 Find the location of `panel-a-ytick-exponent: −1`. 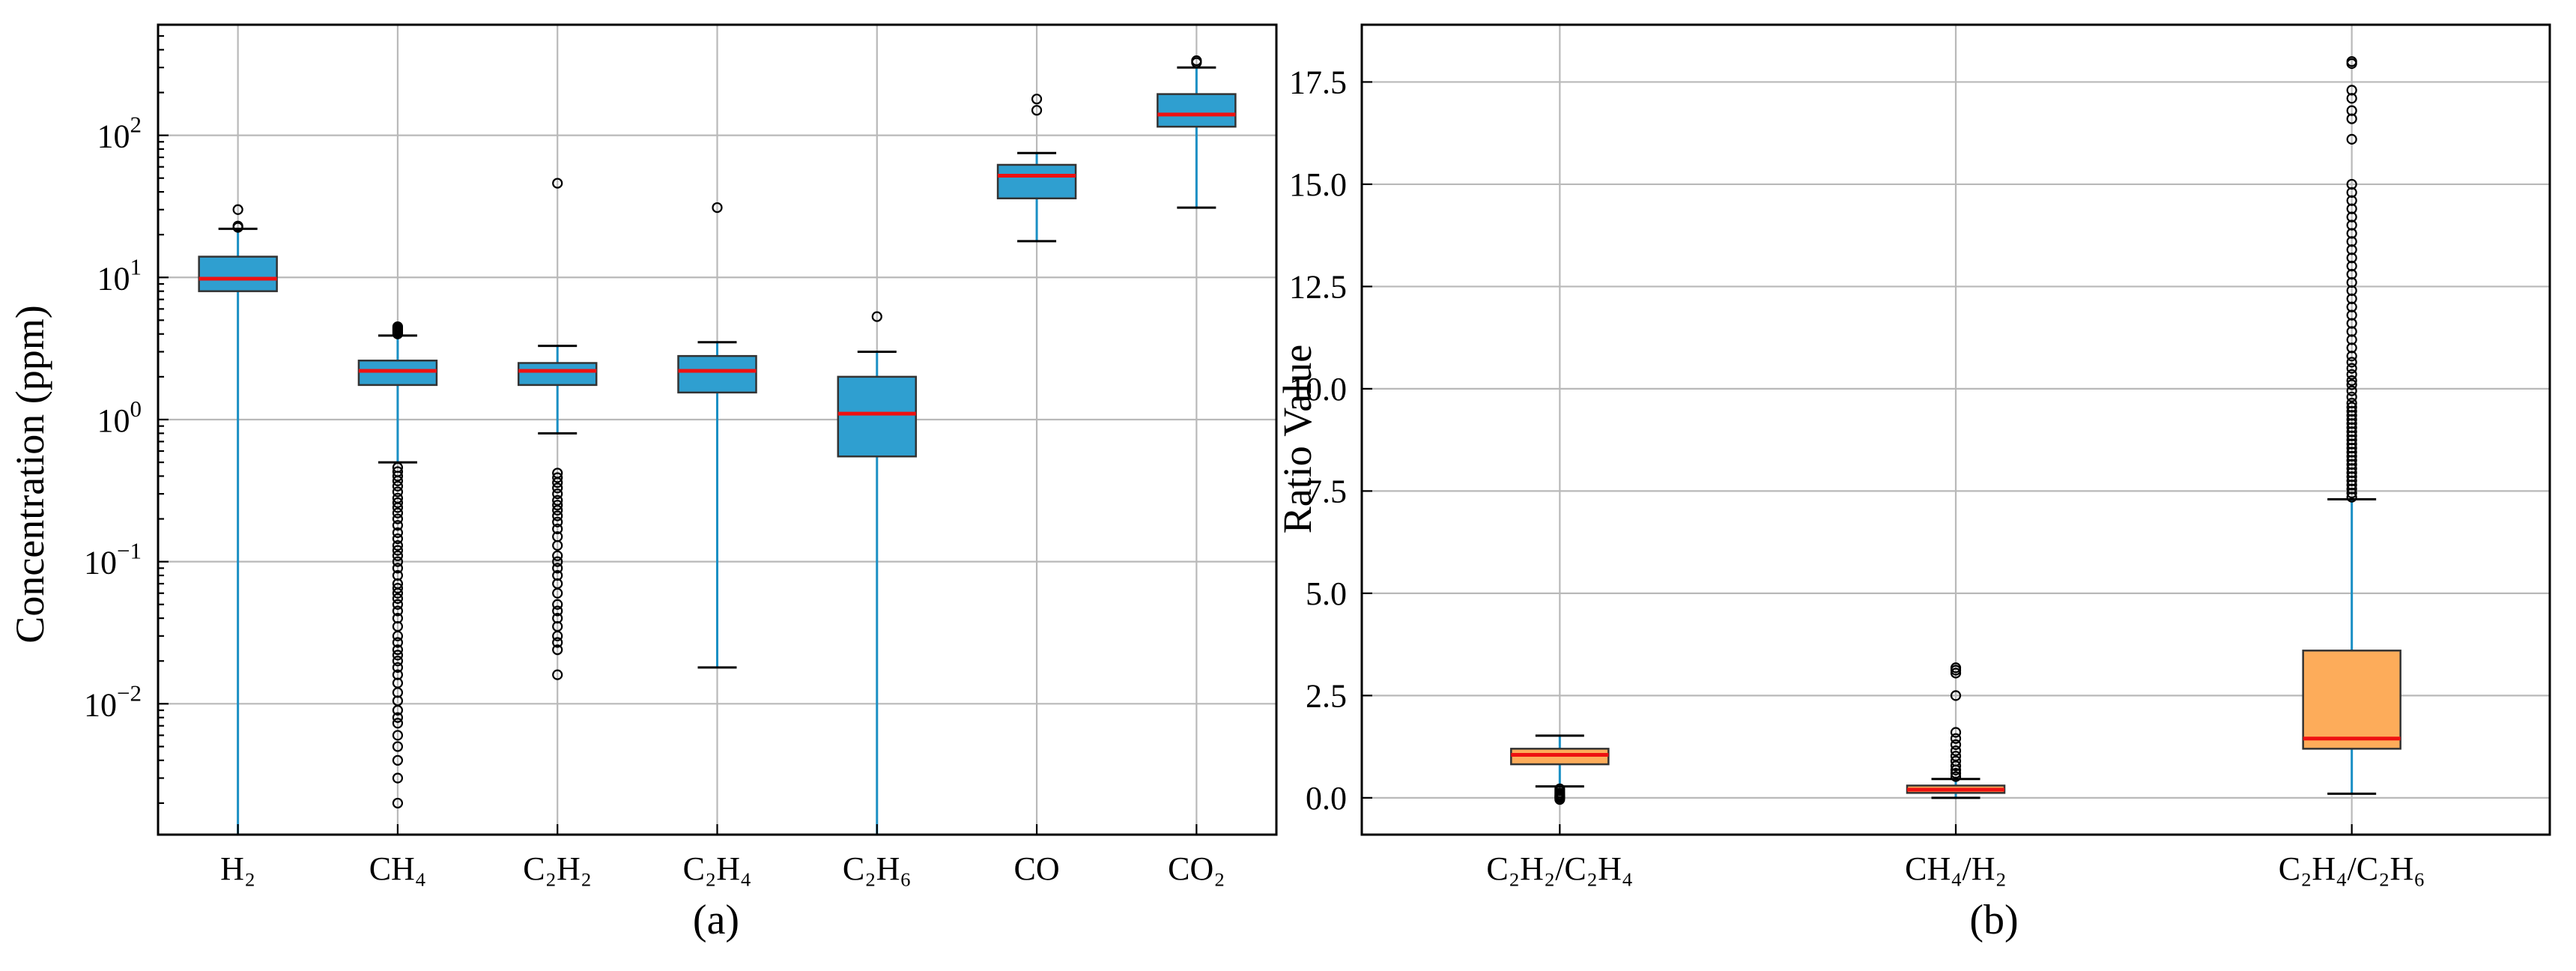

panel-a-ytick-exponent: −1 is located at coordinates (129, 551).